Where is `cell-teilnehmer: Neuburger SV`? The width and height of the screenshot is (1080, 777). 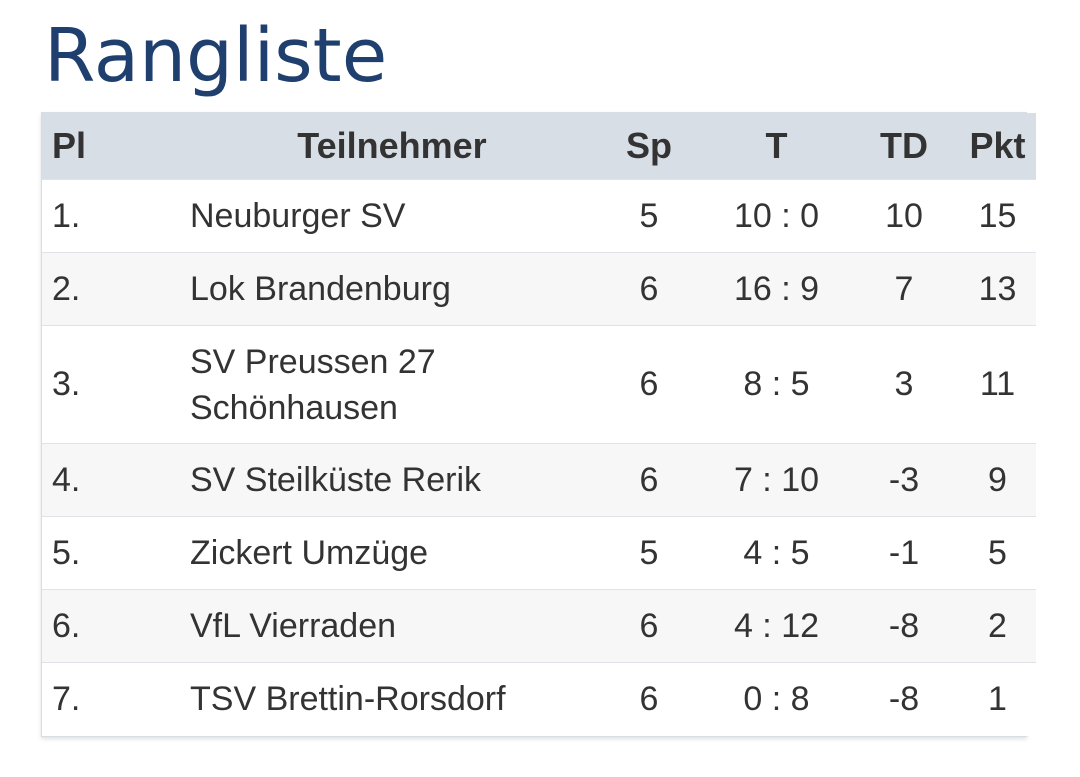 cell-teilnehmer: Neuburger SV is located at coordinates (392, 216).